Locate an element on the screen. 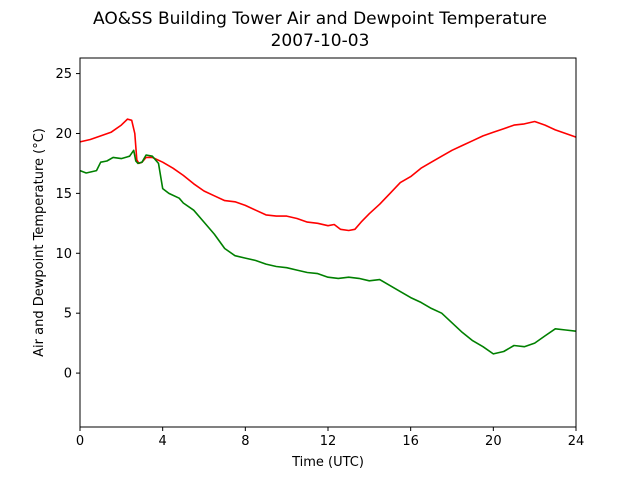  y-tick-label: 0 is located at coordinates (68, 374).